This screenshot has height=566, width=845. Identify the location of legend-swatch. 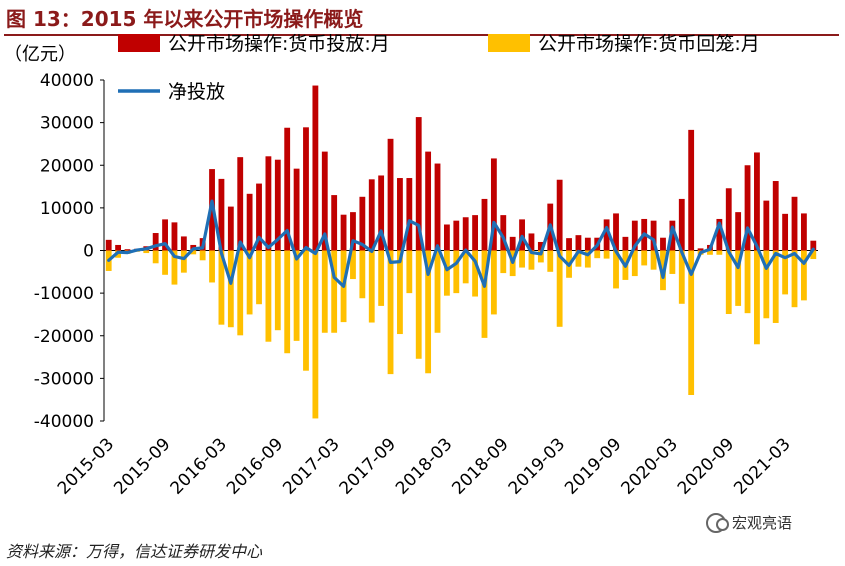
(509, 43).